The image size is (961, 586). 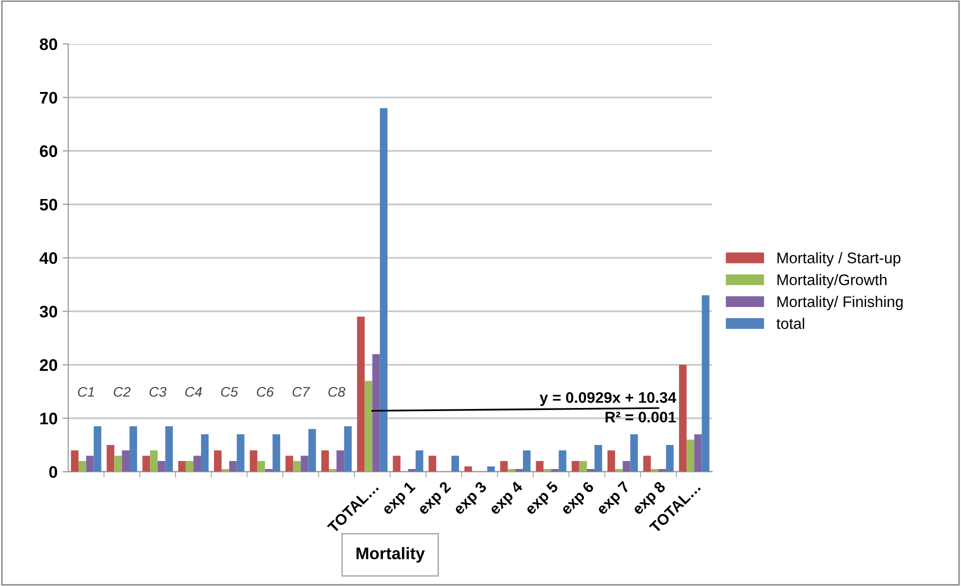 I want to click on y-tick-label: 50, so click(x=49, y=204).